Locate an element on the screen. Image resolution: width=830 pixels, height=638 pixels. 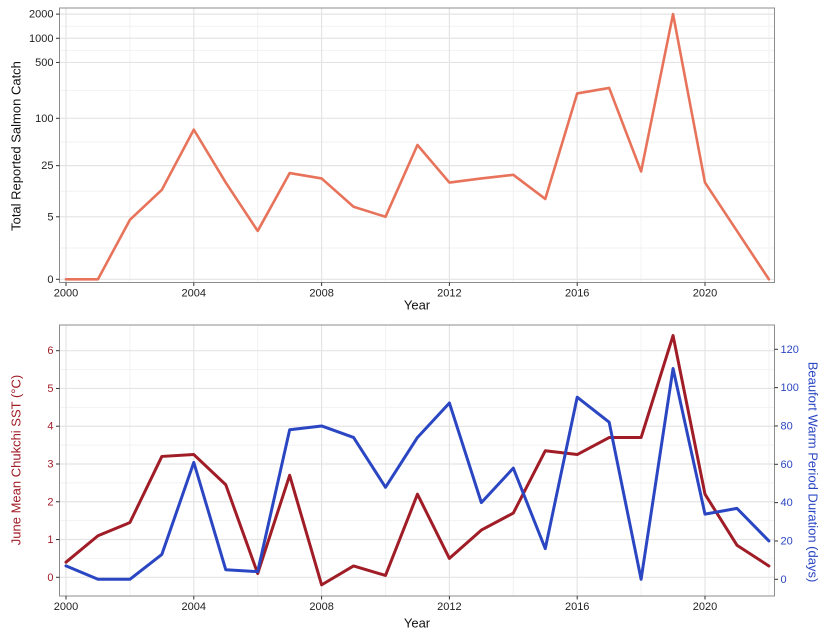
right-y-tick-label: 80 is located at coordinates (787, 426).